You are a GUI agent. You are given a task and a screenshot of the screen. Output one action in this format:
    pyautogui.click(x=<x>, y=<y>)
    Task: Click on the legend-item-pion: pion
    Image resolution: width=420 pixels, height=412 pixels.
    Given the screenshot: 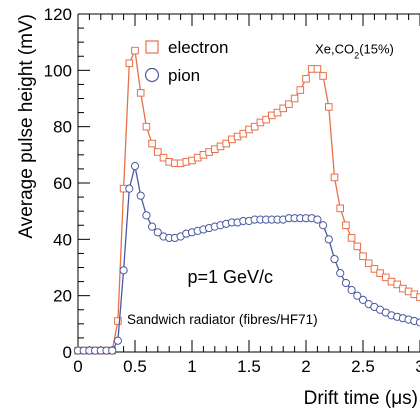 What is the action you would take?
    pyautogui.click(x=172, y=75)
    